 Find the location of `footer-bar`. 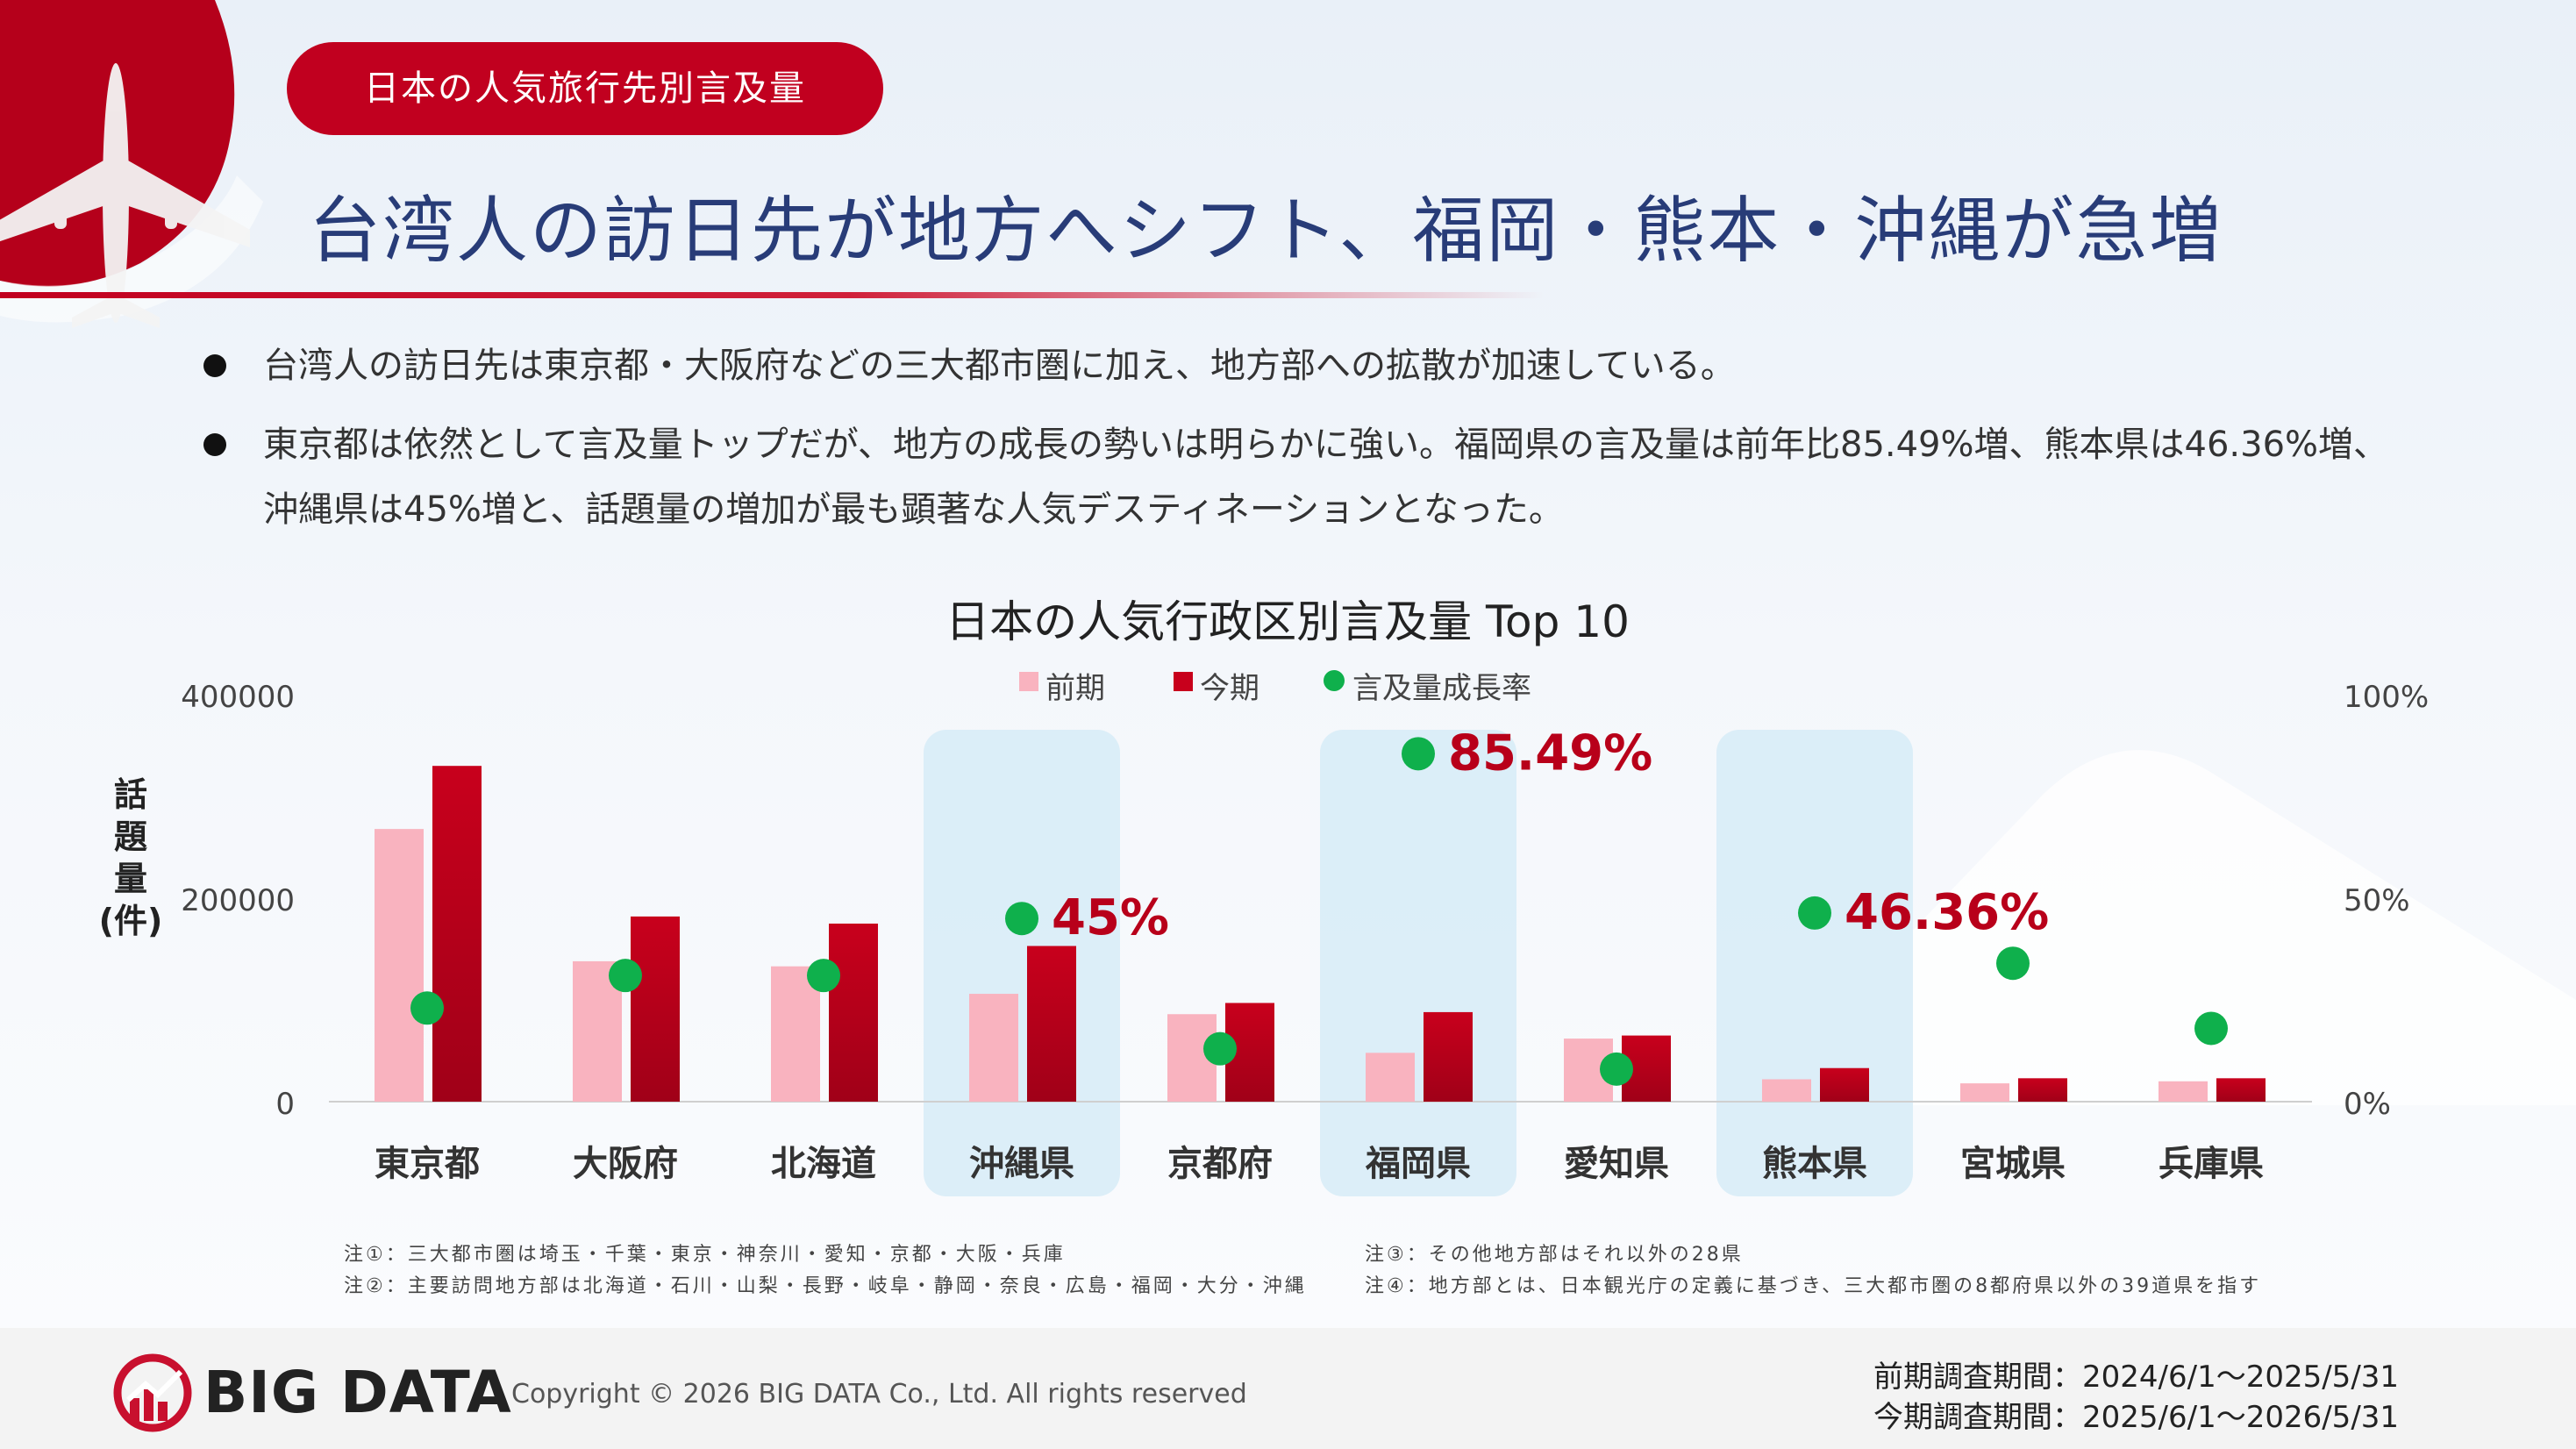

footer-bar is located at coordinates (1288, 1388).